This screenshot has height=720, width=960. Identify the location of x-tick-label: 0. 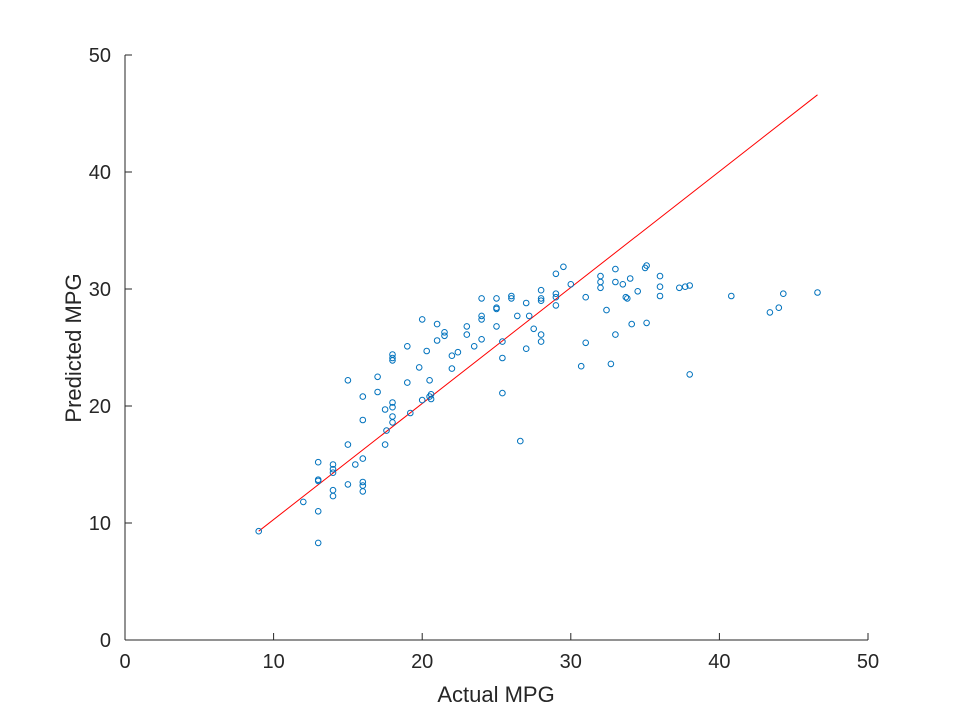
(124, 662).